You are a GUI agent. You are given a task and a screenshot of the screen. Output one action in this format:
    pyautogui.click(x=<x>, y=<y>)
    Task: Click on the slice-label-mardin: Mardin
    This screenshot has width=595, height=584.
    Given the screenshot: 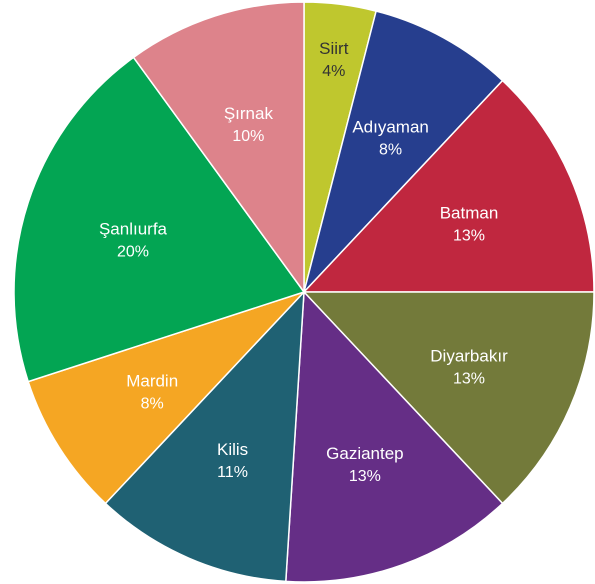 What is the action you would take?
    pyautogui.click(x=152, y=380)
    